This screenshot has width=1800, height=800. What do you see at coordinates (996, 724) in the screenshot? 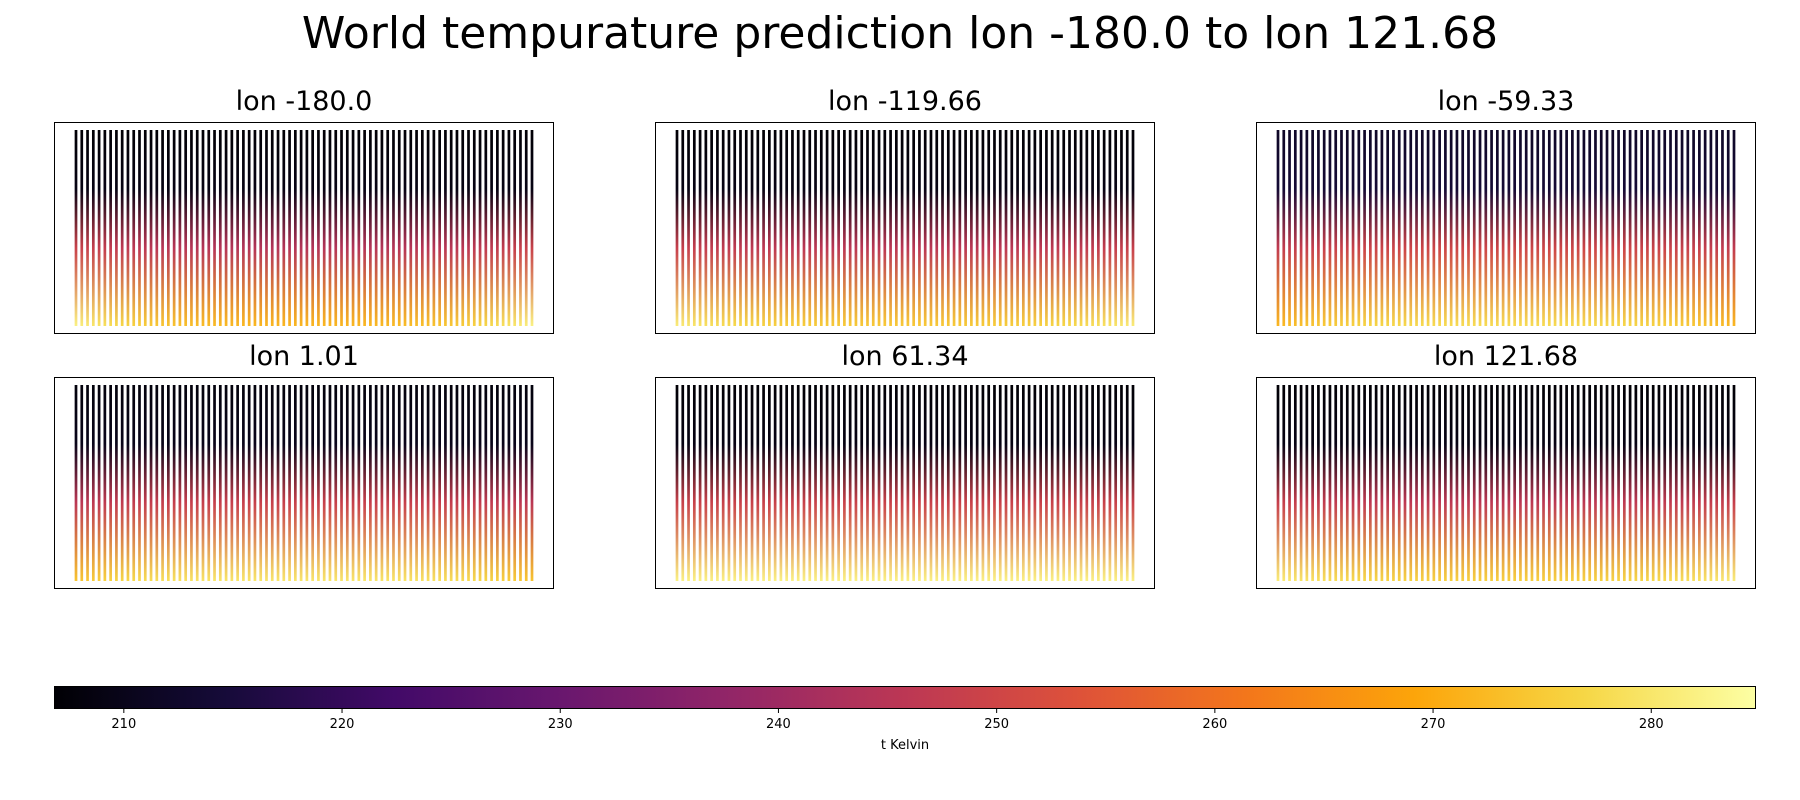
I see `colorbar-tick-label: 250` at bounding box center [996, 724].